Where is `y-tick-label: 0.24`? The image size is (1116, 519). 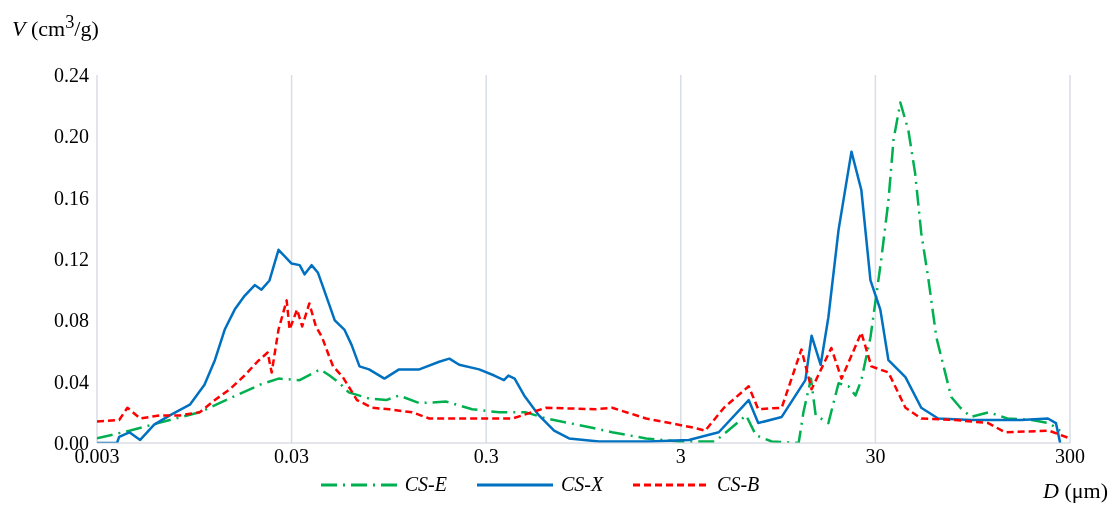 y-tick-label: 0.24 is located at coordinates (71, 75).